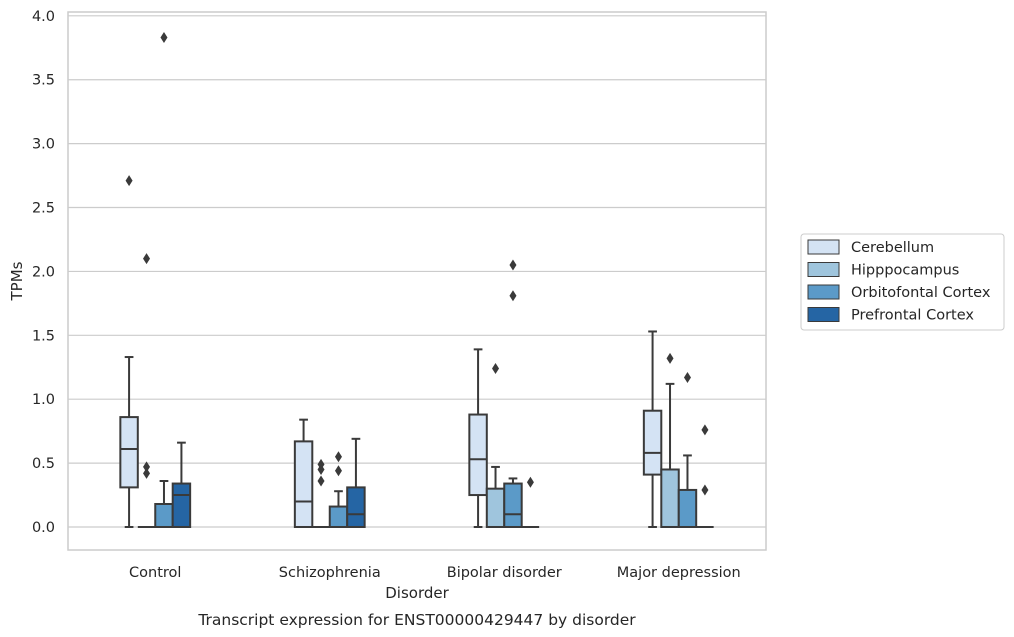 Image resolution: width=1014 pixels, height=637 pixels. What do you see at coordinates (921, 293) in the screenshot?
I see `legend-label: Orbitofontal Cortex` at bounding box center [921, 293].